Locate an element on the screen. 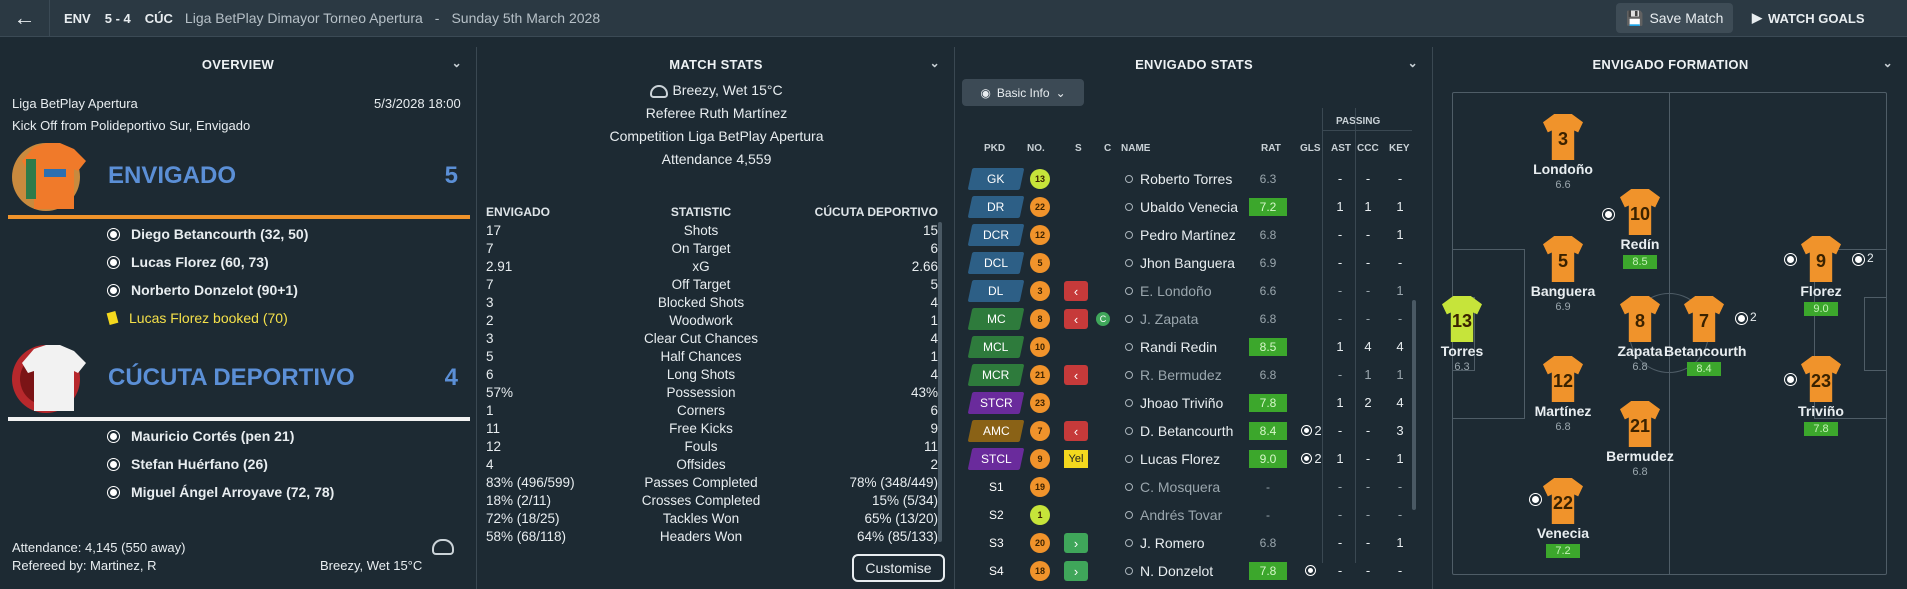 This screenshot has width=1907, height=589. overview-competition: Liga BetPlay Apertura is located at coordinates (75, 103).